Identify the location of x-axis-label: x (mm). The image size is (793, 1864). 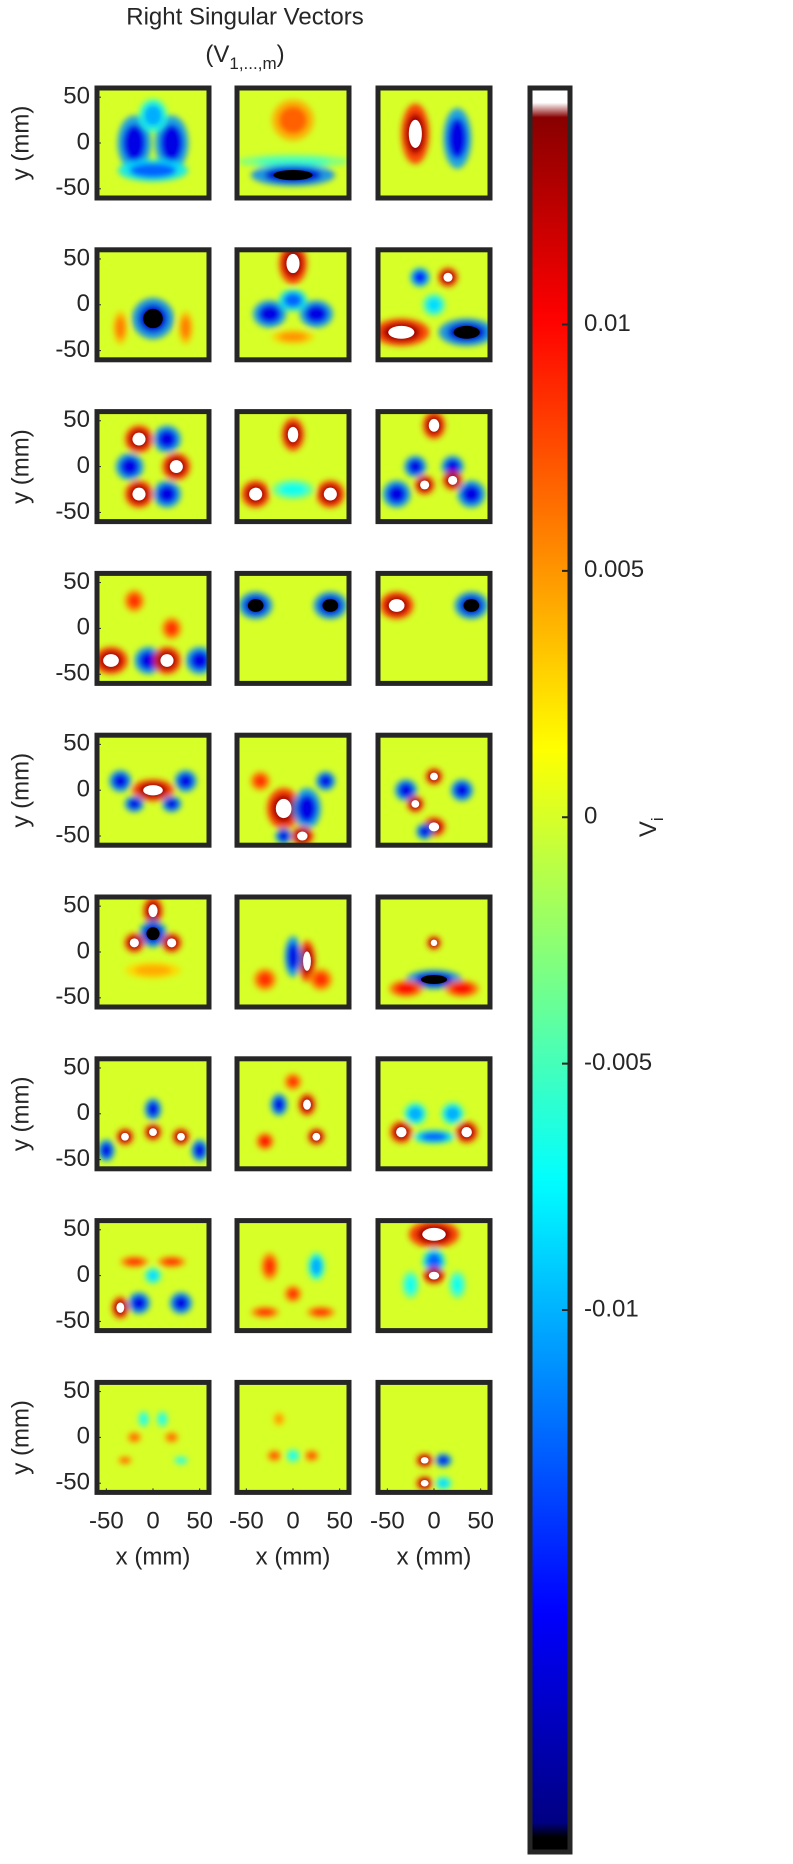
(434, 1557).